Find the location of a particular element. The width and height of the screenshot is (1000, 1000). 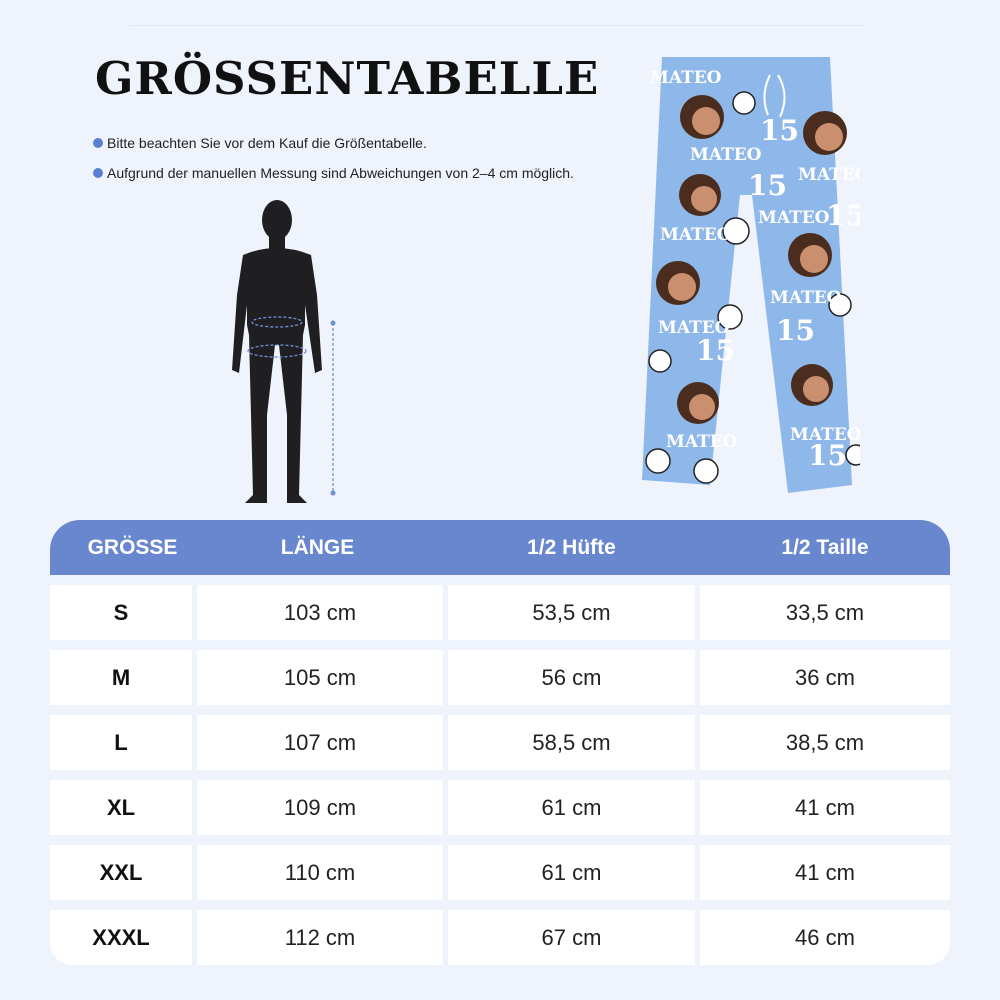

table-row: XL 109 cm 61 cm 41 cm is located at coordinates (500, 807).